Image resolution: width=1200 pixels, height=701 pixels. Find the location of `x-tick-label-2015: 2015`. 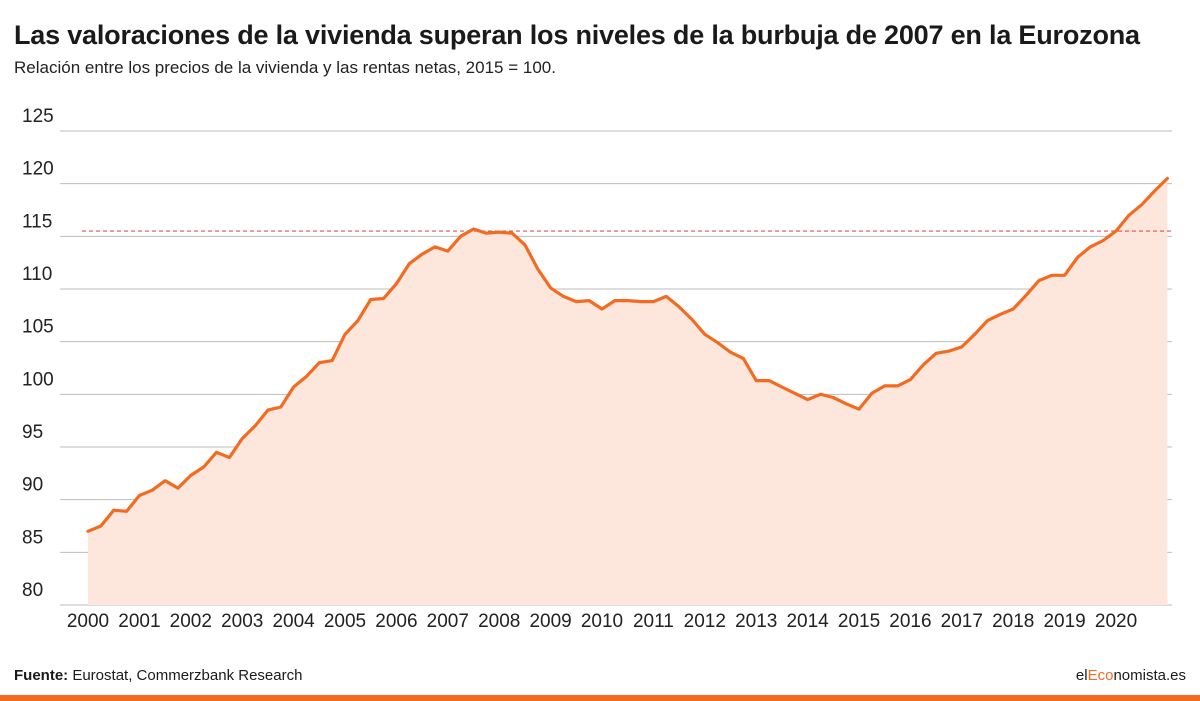

x-tick-label-2015: 2015 is located at coordinates (859, 621).